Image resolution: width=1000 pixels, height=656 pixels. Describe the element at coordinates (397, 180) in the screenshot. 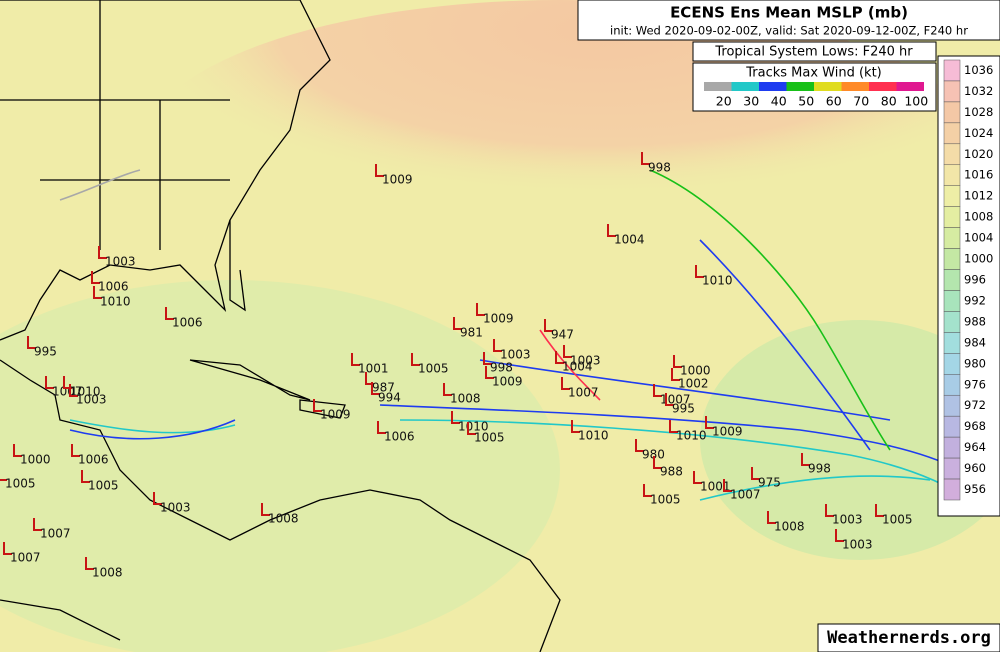

I see `low-pressure-label: 1009` at that location.